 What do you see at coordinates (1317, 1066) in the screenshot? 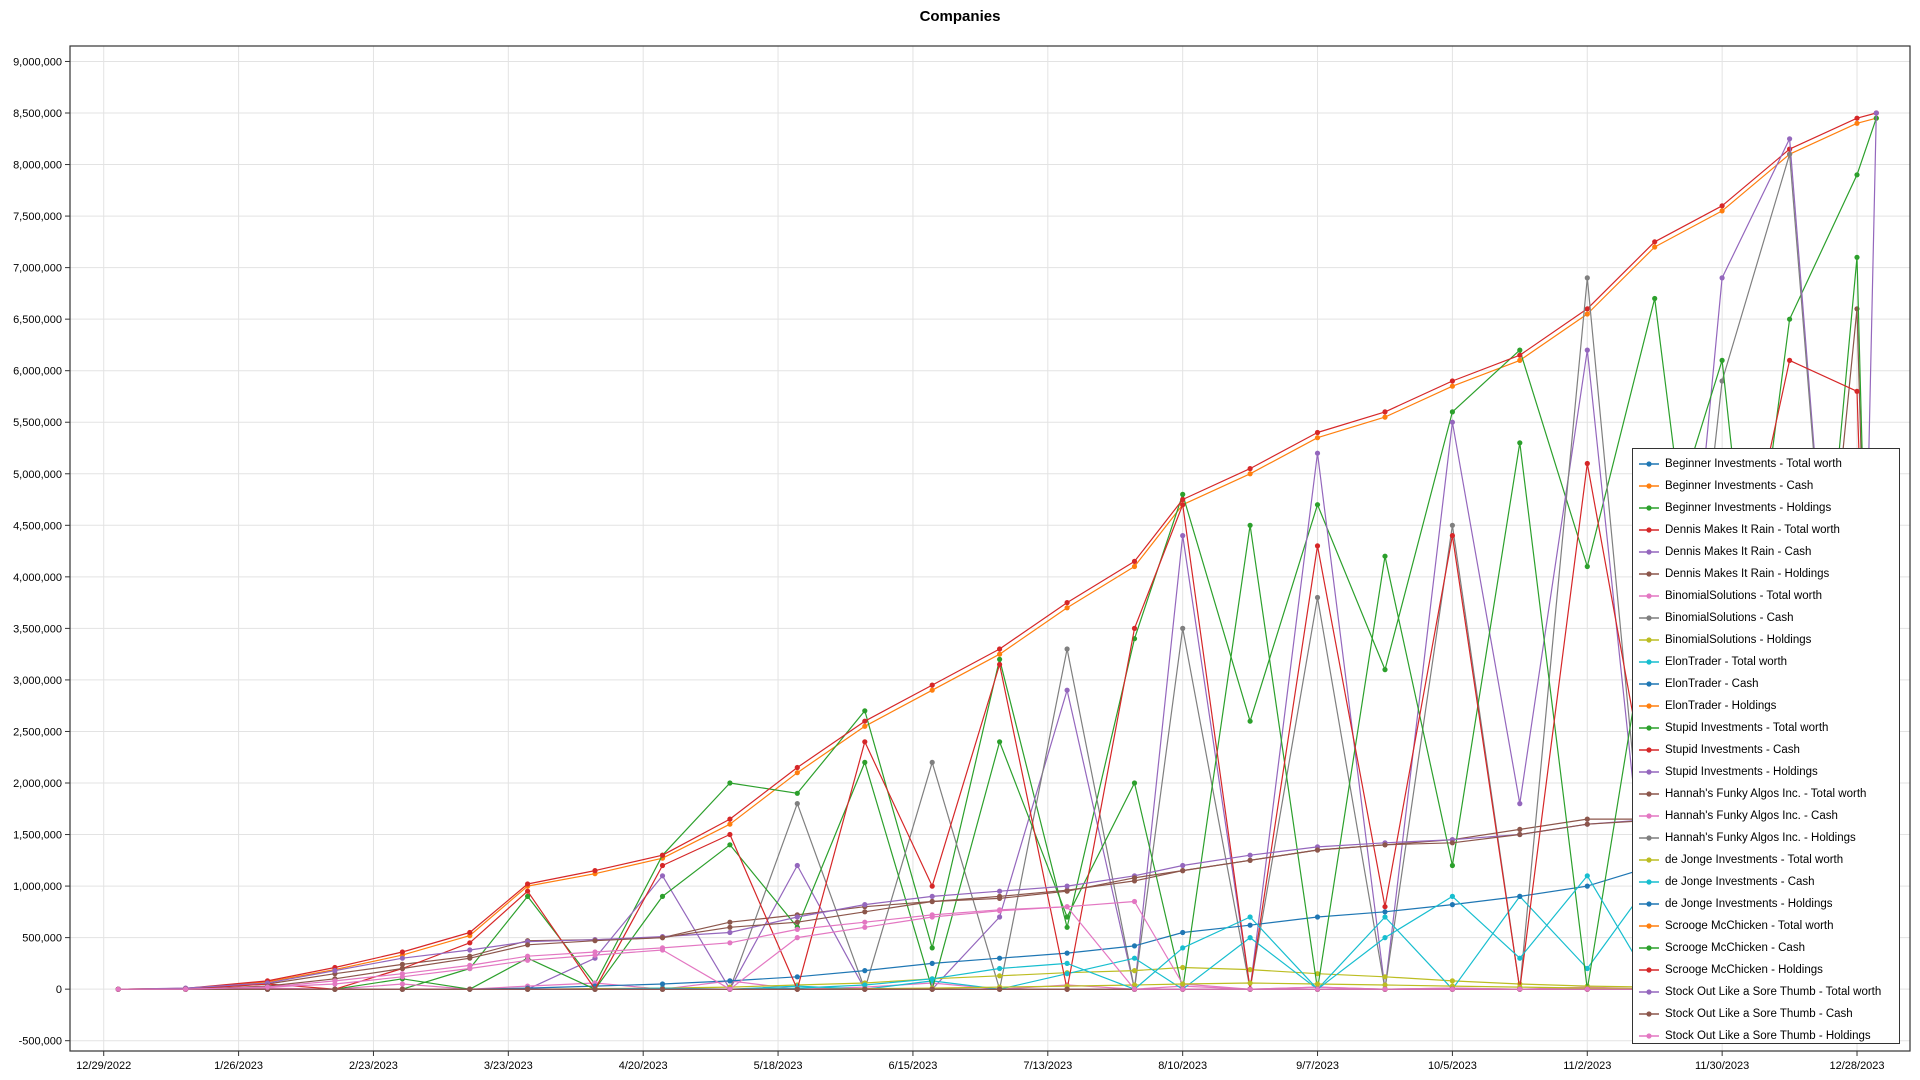
I see `x-tick-label: 9/7/2023` at bounding box center [1317, 1066].